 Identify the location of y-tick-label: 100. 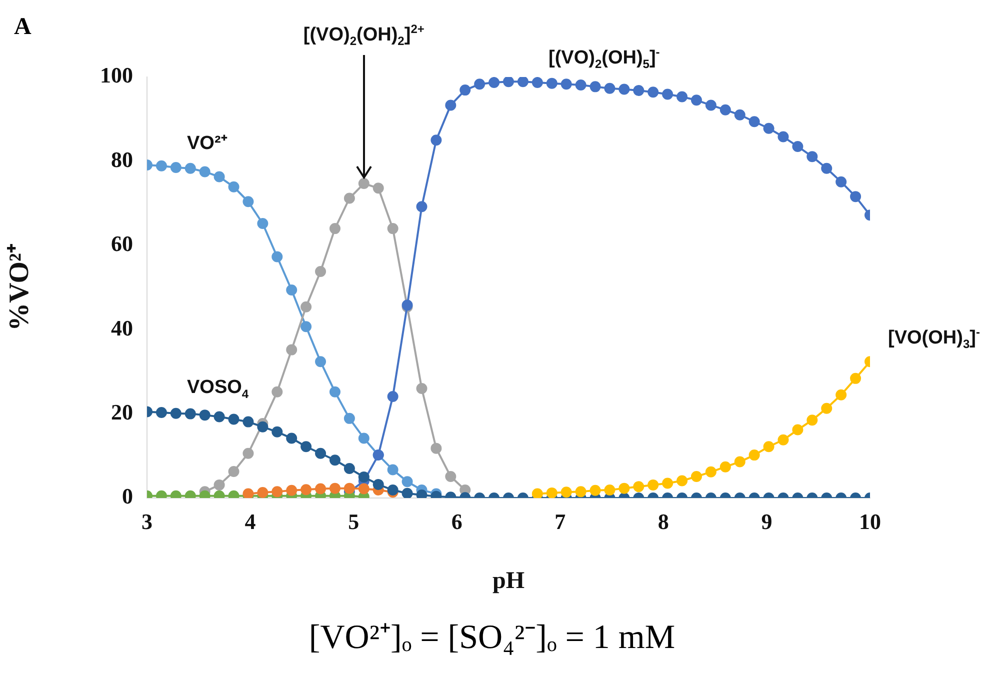
(116, 75).